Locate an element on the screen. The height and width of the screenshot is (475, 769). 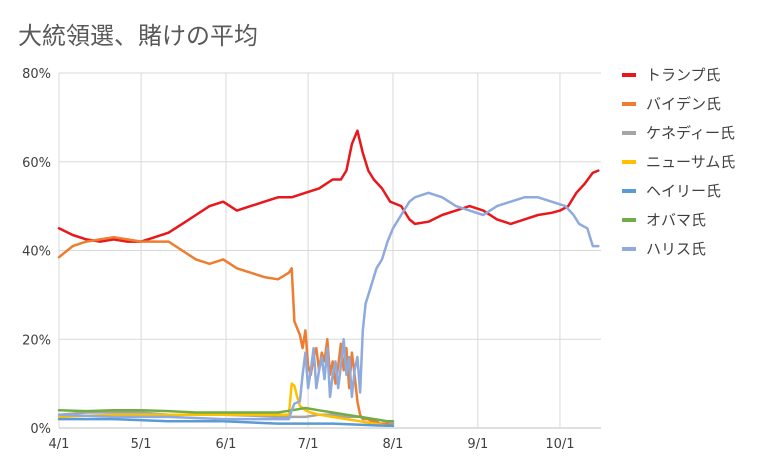
legend-label: トランプ氏 is located at coordinates (683, 75).